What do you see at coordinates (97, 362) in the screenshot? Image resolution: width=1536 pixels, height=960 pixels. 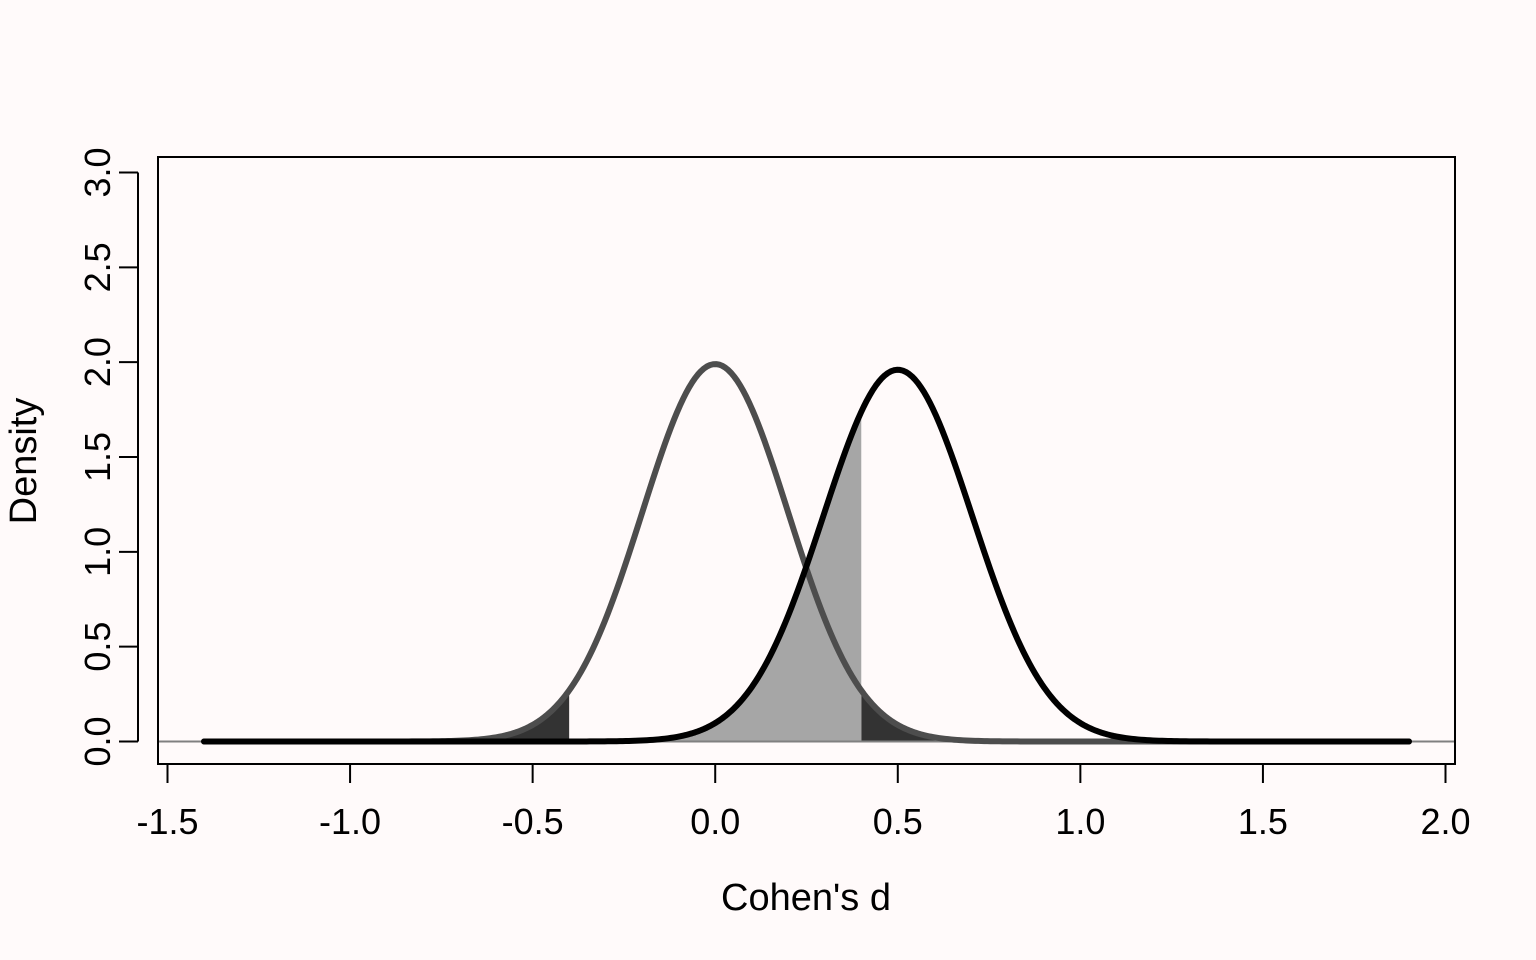 I see `y-tick-label: 2.0` at bounding box center [97, 362].